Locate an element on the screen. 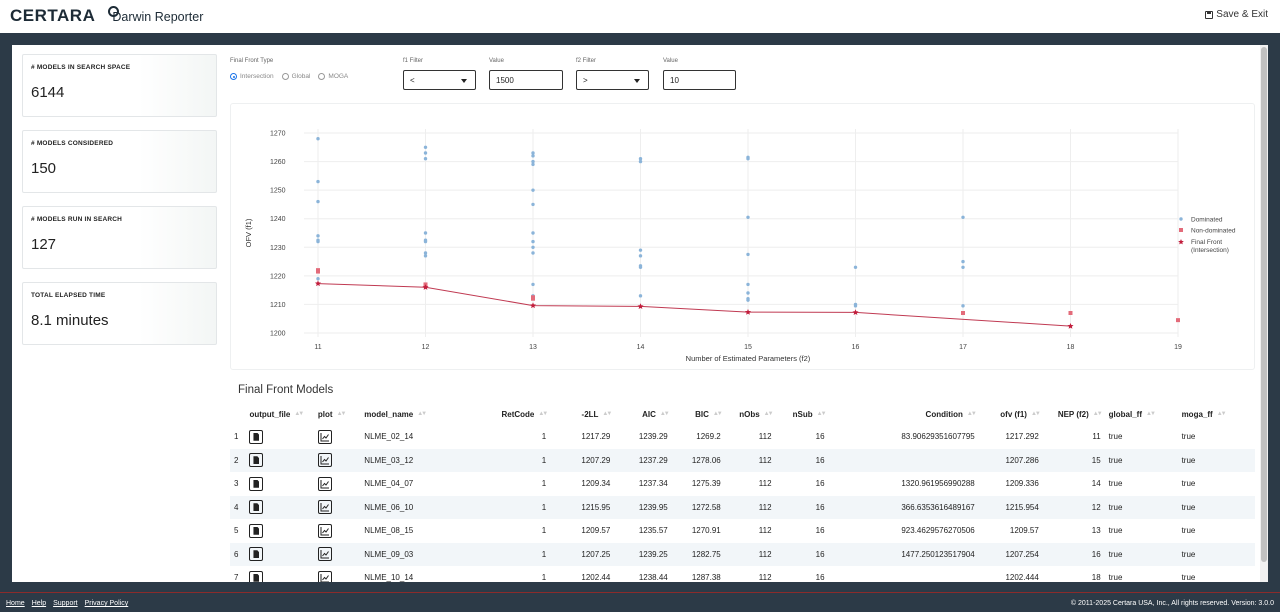 The width and height of the screenshot is (1280, 612). f1-filter-select: < is located at coordinates (439, 80).